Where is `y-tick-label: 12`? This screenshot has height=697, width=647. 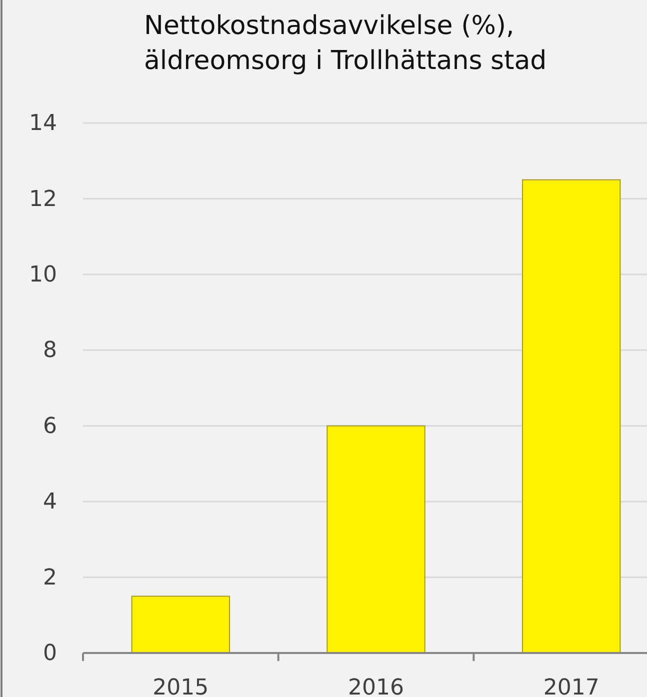 y-tick-label: 12 is located at coordinates (43, 199).